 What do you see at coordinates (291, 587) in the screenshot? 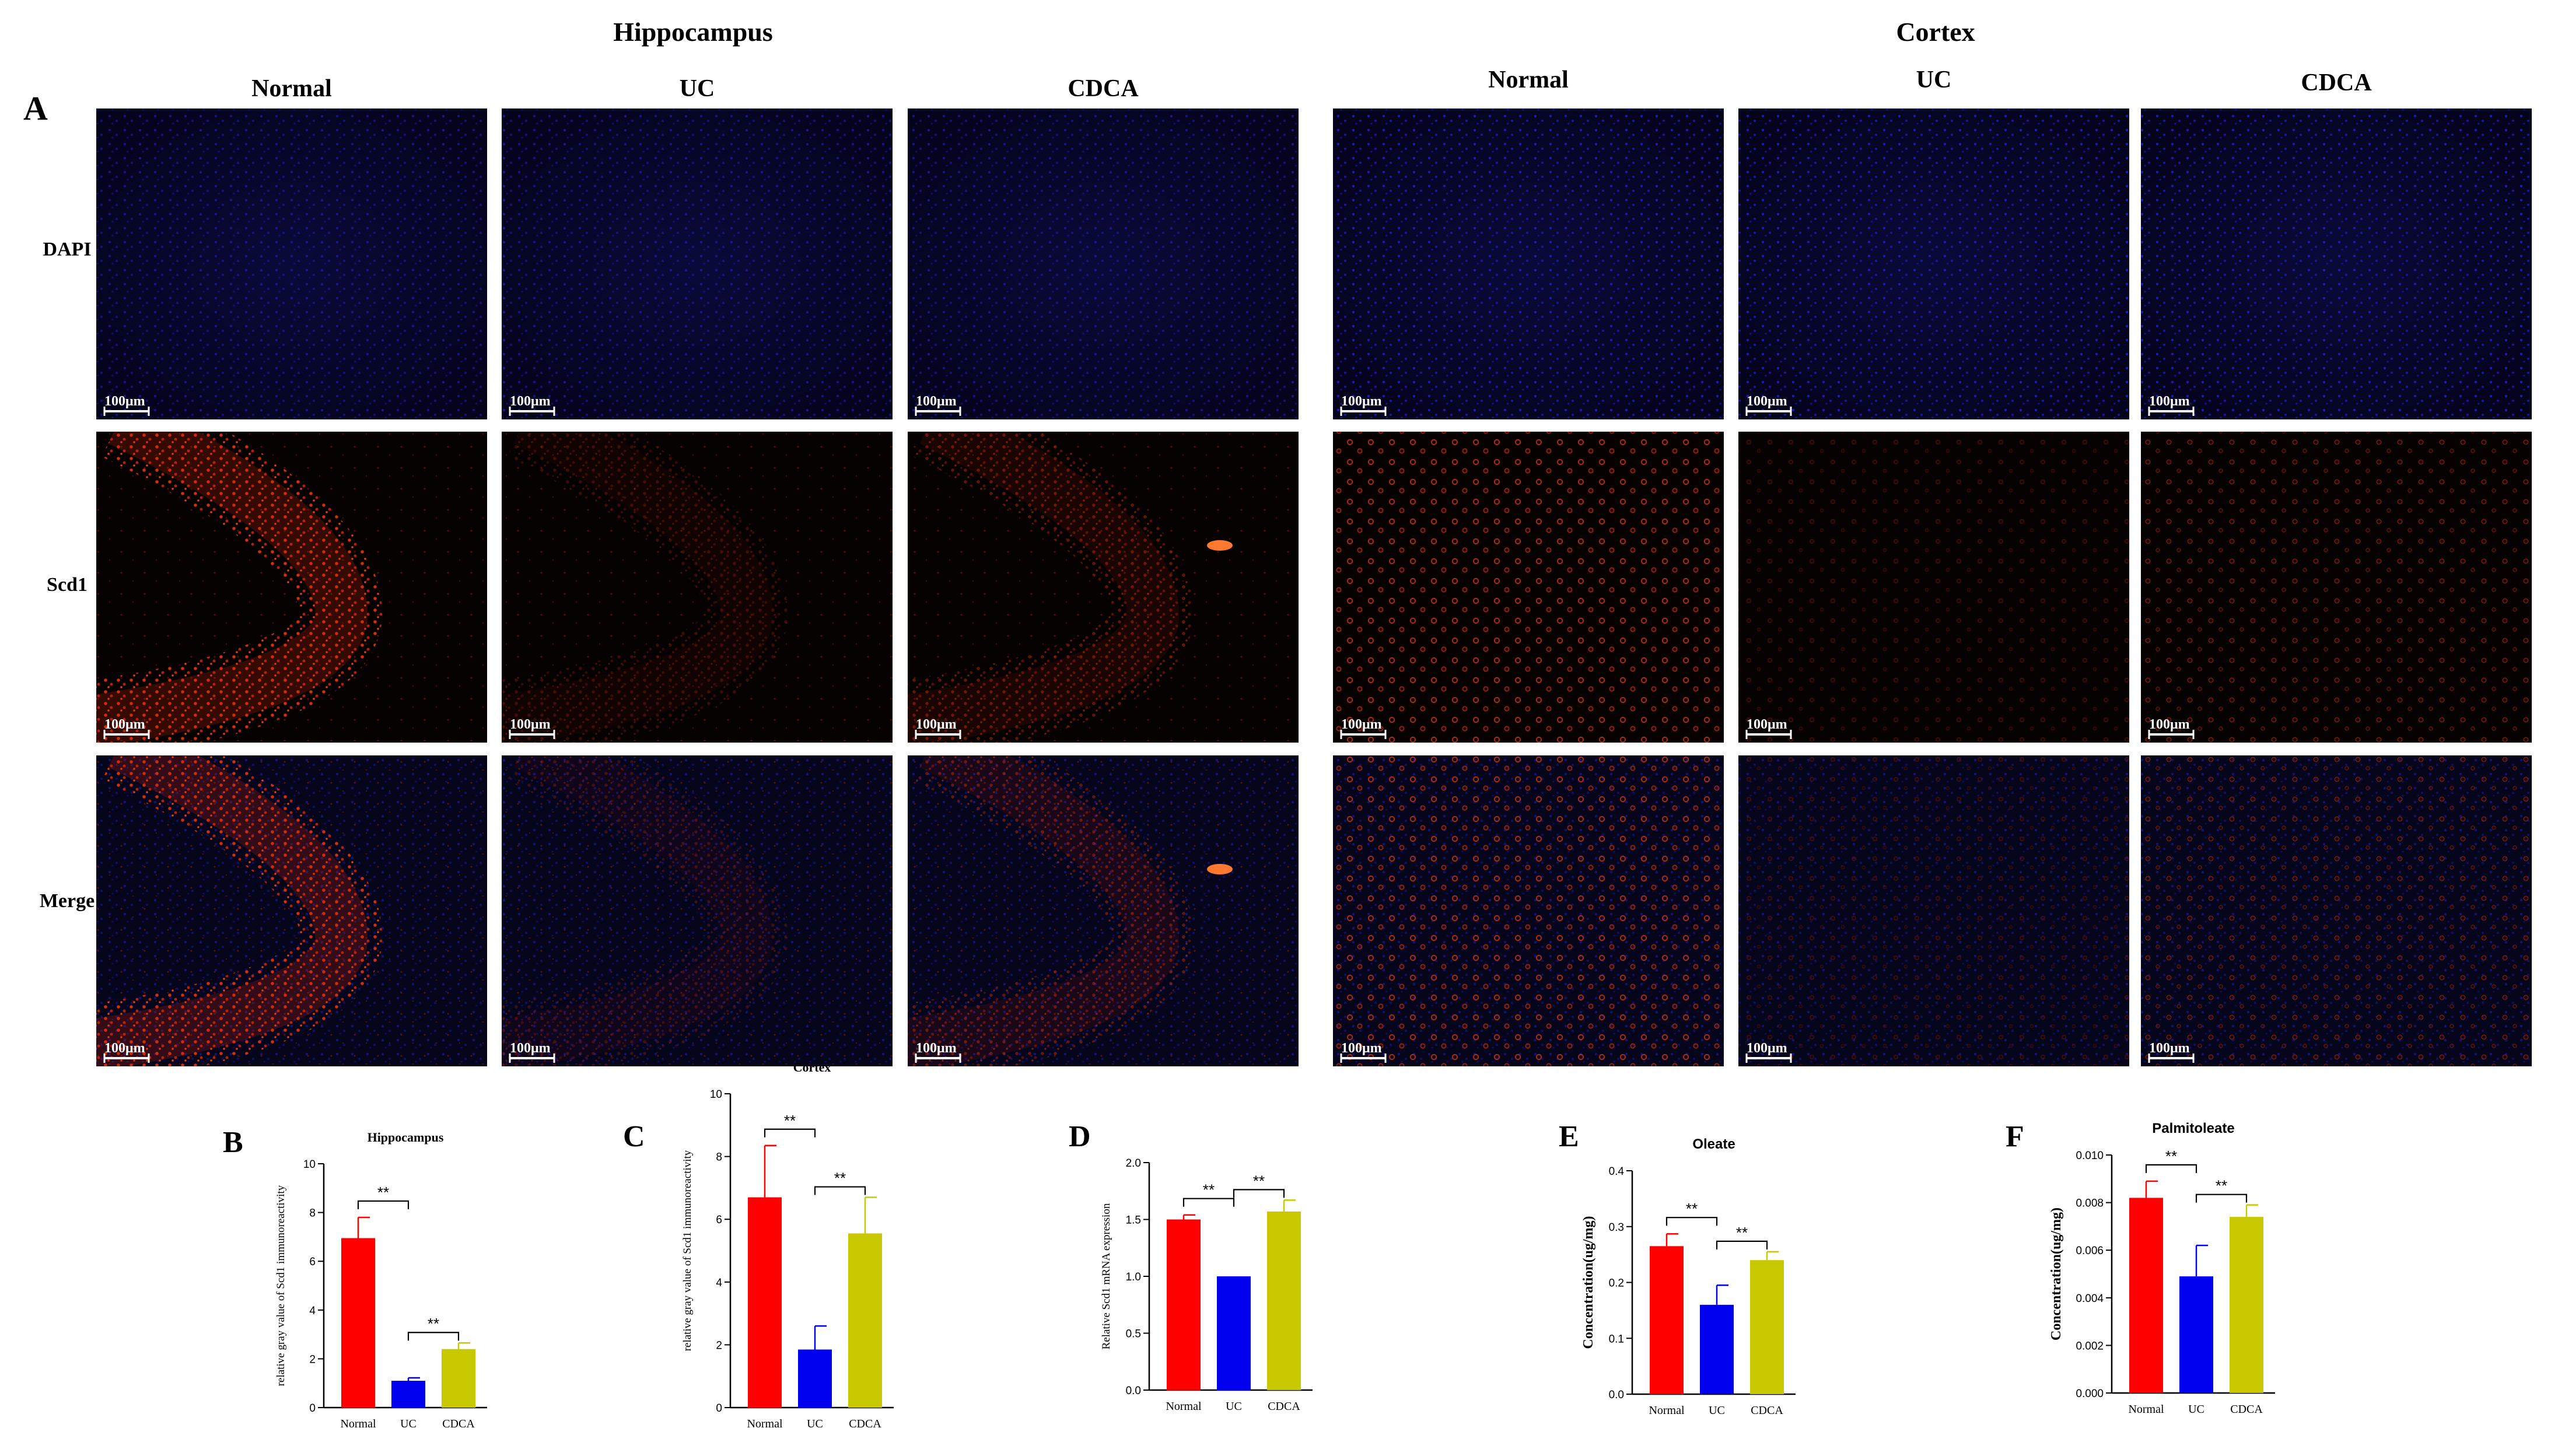
I see `micrograph-scd1-0: 100μm` at bounding box center [291, 587].